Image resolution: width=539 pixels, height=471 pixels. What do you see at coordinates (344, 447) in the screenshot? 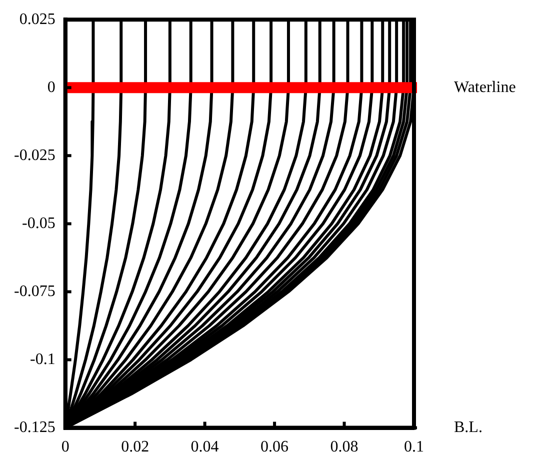
I see `x-tick-label: 0.08` at bounding box center [344, 447].